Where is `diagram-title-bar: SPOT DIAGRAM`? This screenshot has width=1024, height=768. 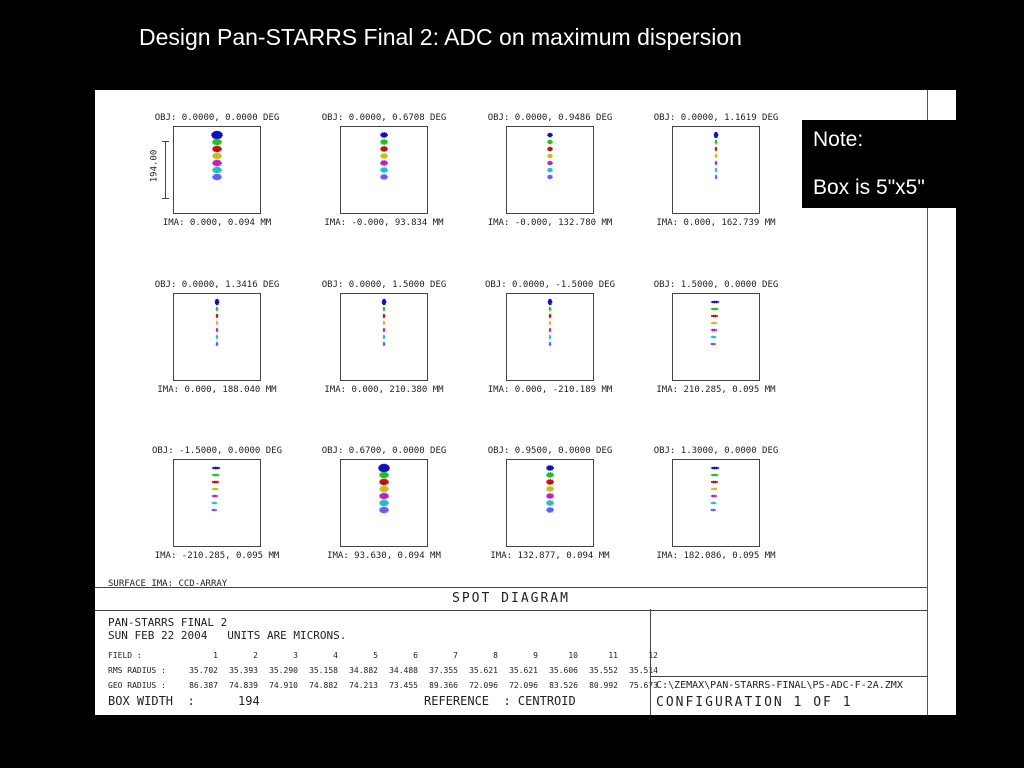 diagram-title-bar: SPOT DIAGRAM is located at coordinates (511, 599).